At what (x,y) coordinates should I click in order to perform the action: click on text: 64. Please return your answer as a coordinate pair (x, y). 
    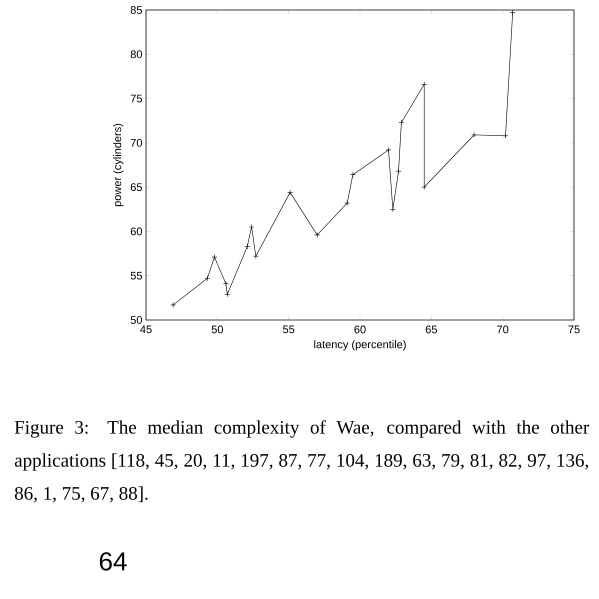
    Looking at the image, I should click on (113, 561).